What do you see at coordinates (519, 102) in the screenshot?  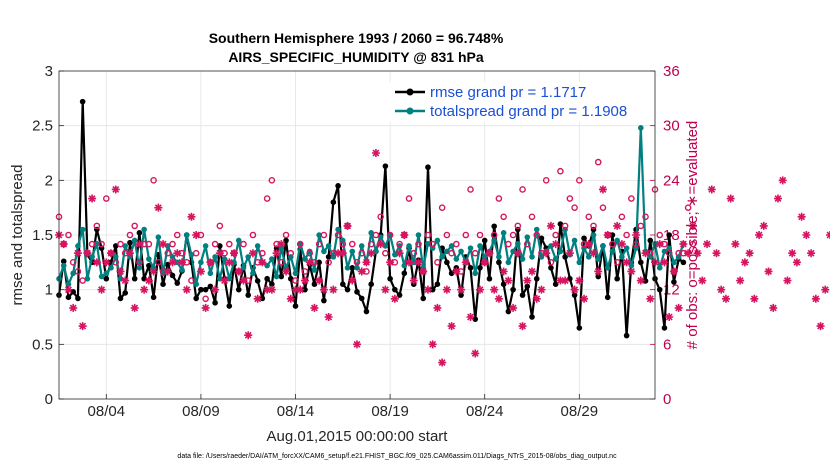 I see `legend-box` at bounding box center [519, 102].